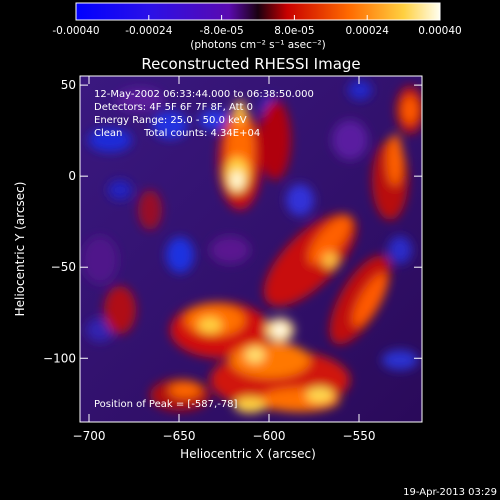  Describe the element at coordinates (367, 31) in the screenshot. I see `colorbar-tick-label: 0.00024` at that location.